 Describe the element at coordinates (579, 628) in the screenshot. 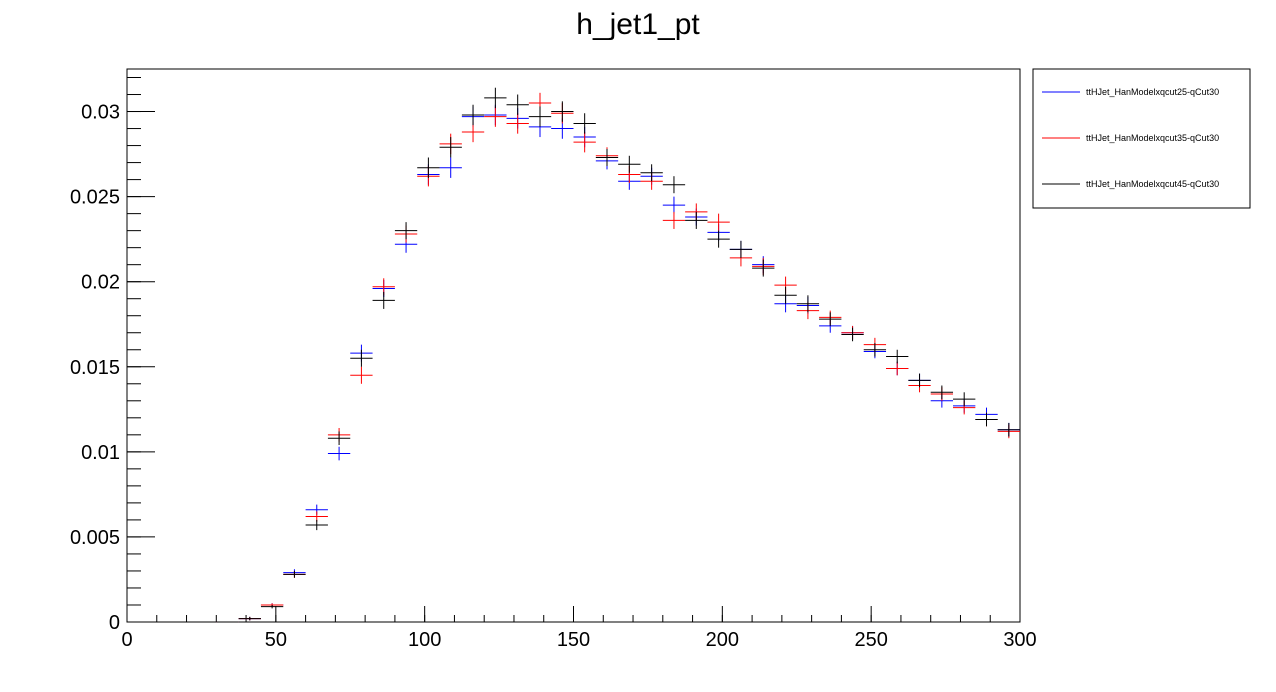

I see `x-axis: 0 50 100 150 200 250 300` at that location.